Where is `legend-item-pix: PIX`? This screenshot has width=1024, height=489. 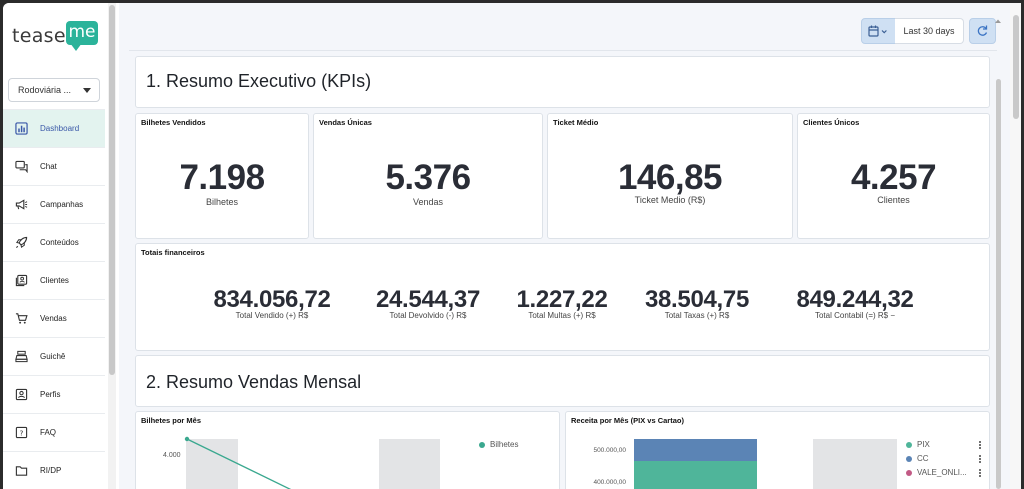
legend-item-pix: PIX is located at coordinates (918, 444).